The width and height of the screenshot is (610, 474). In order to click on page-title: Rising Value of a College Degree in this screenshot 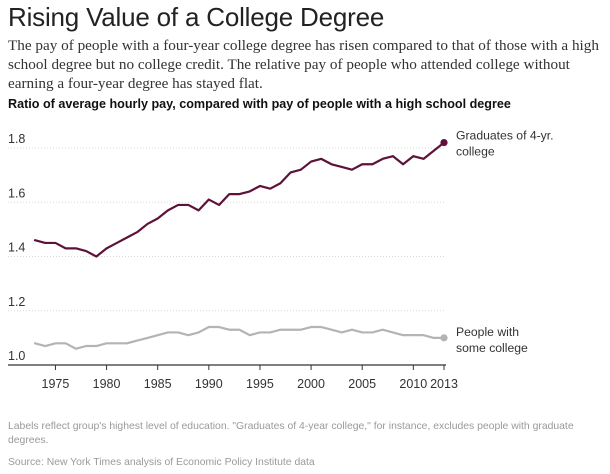, I will do `click(196, 17)`.